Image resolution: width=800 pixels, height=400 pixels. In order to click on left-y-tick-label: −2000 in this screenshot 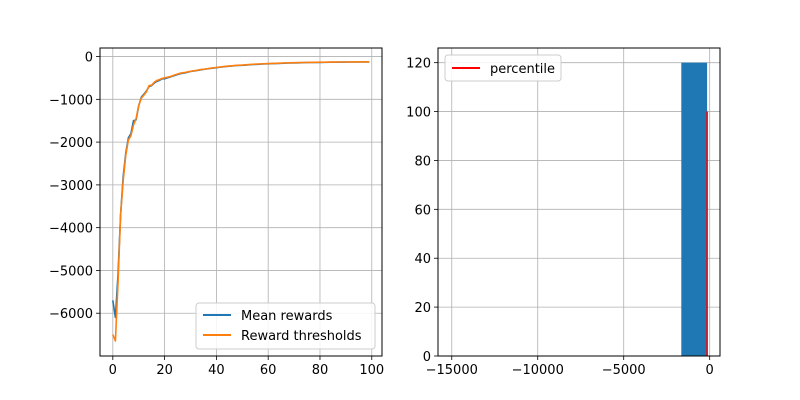, I will do `click(71, 143)`.